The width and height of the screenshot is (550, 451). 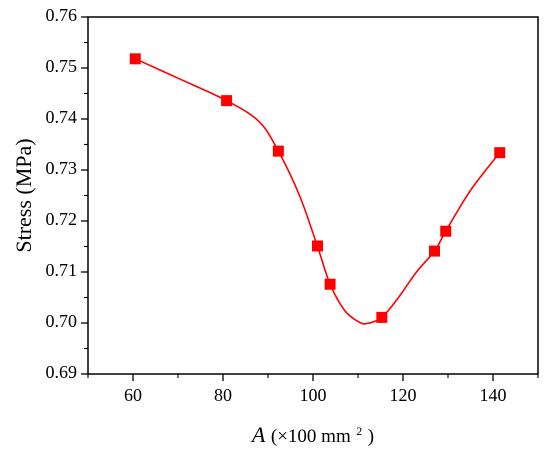 What do you see at coordinates (62, 270) in the screenshot?
I see `y-tick-label: 0.71` at bounding box center [62, 270].